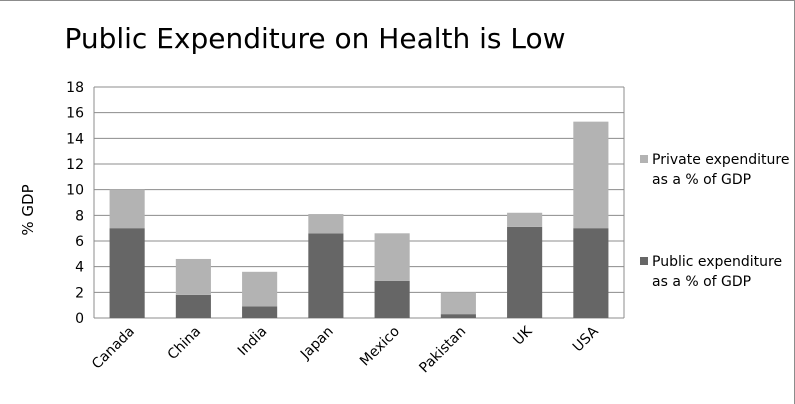 The height and width of the screenshot is (404, 795). What do you see at coordinates (260, 289) in the screenshot?
I see `bar-private-india` at bounding box center [260, 289].